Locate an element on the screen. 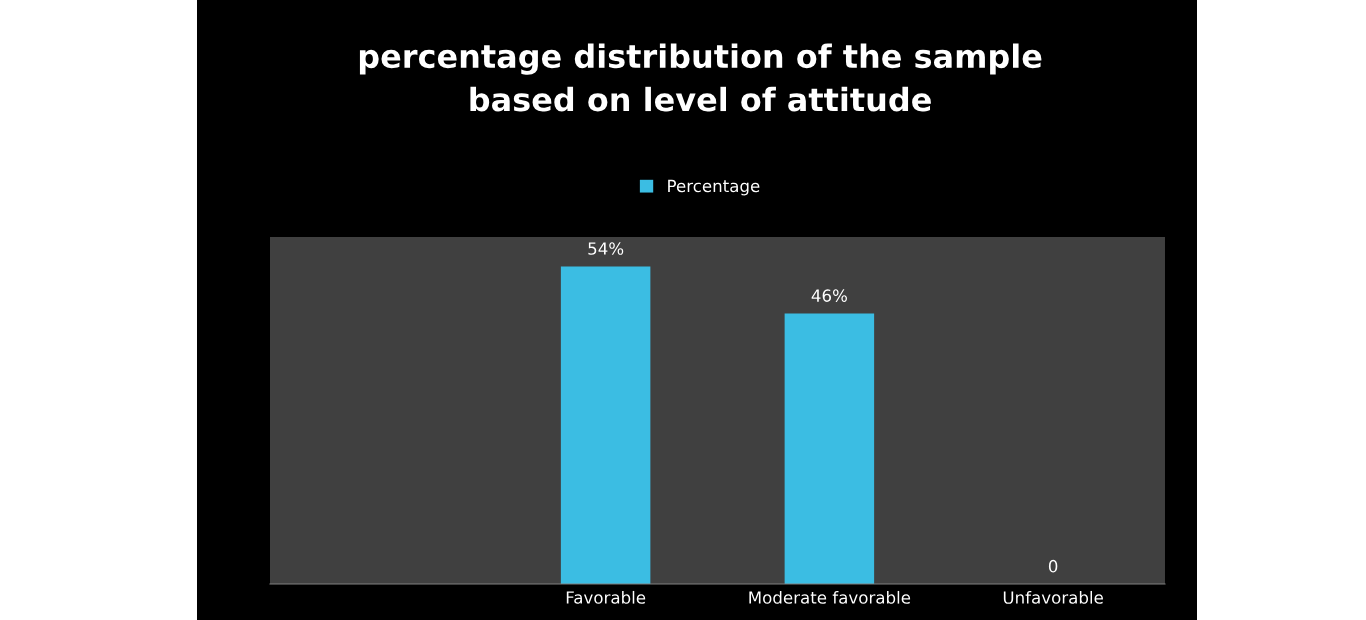 The image size is (1366, 620). data-label: 54% is located at coordinates (606, 248).